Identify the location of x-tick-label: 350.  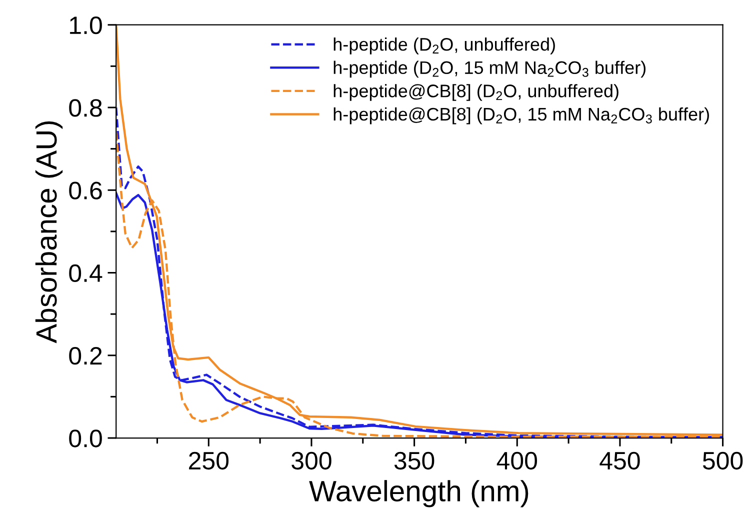
(414, 461).